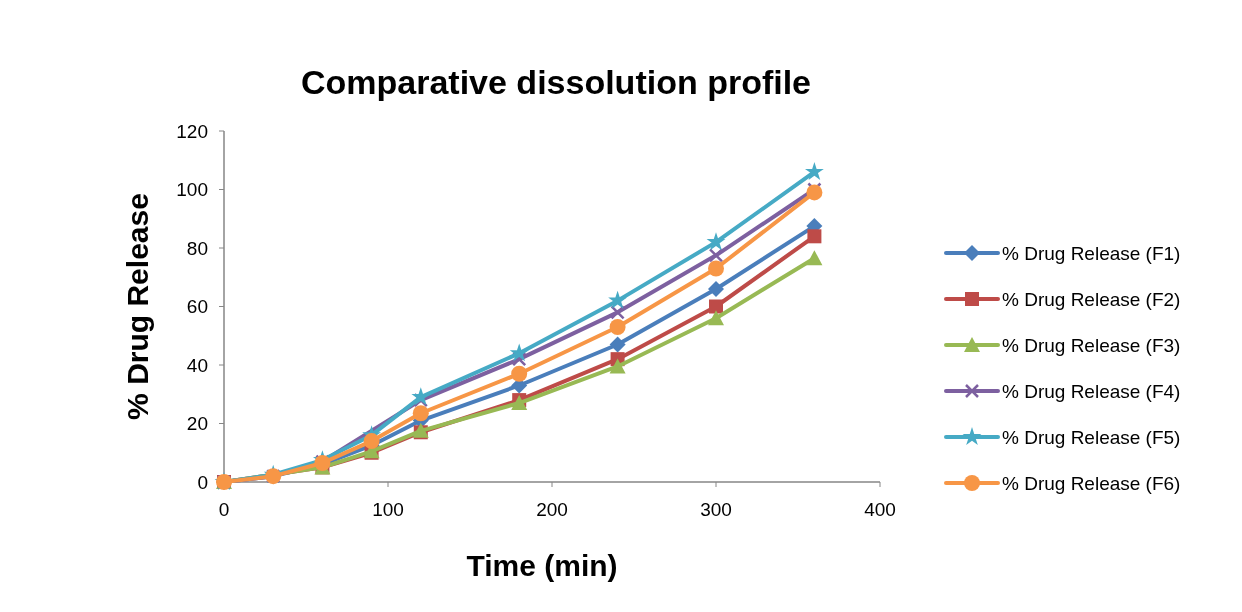 This screenshot has width=1242, height=612. What do you see at coordinates (880, 509) in the screenshot?
I see `x-tick-label: 400` at bounding box center [880, 509].